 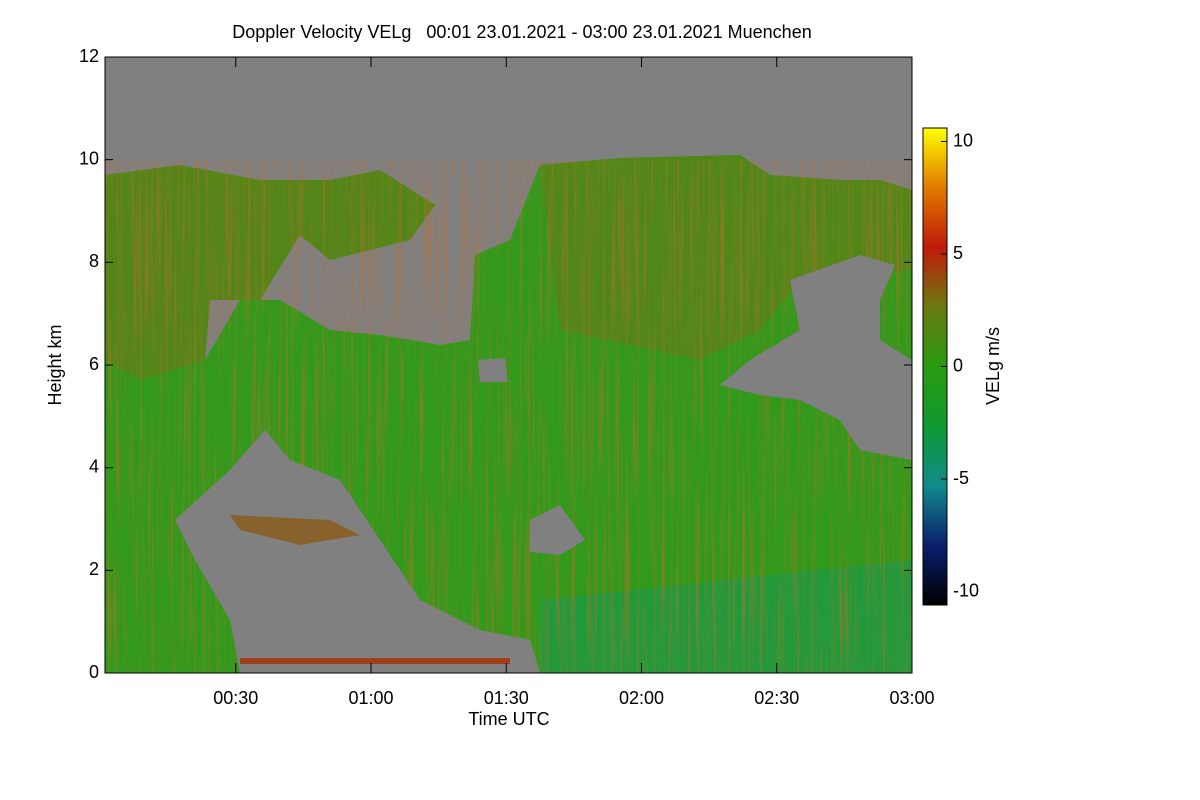 What do you see at coordinates (94, 261) in the screenshot?
I see `y-tick-label: 8` at bounding box center [94, 261].